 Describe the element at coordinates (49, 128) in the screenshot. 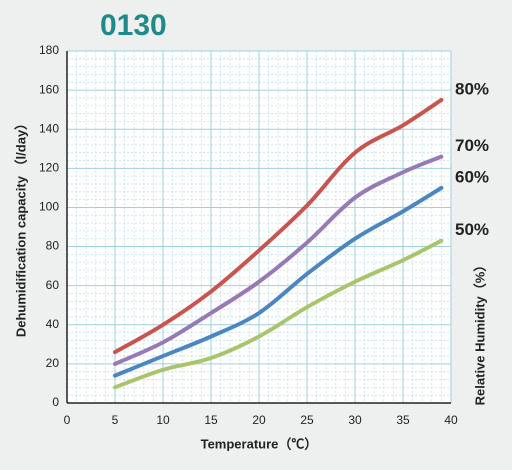

I see `y-tick-label: 140` at that location.